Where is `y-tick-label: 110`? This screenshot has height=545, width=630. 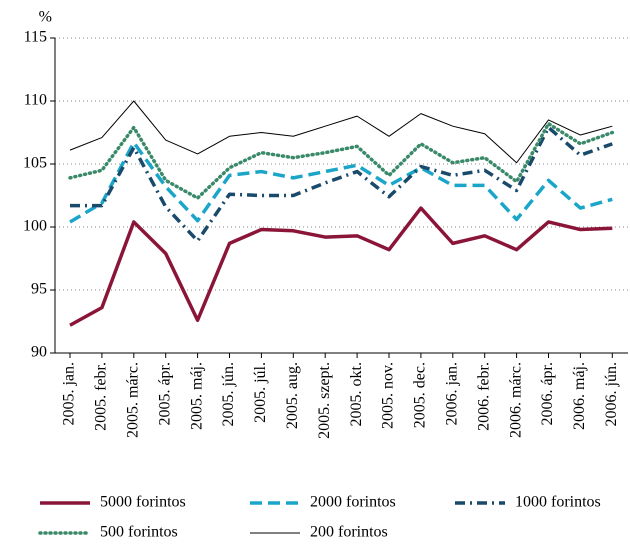
y-tick-label: 110 is located at coordinates (35, 100).